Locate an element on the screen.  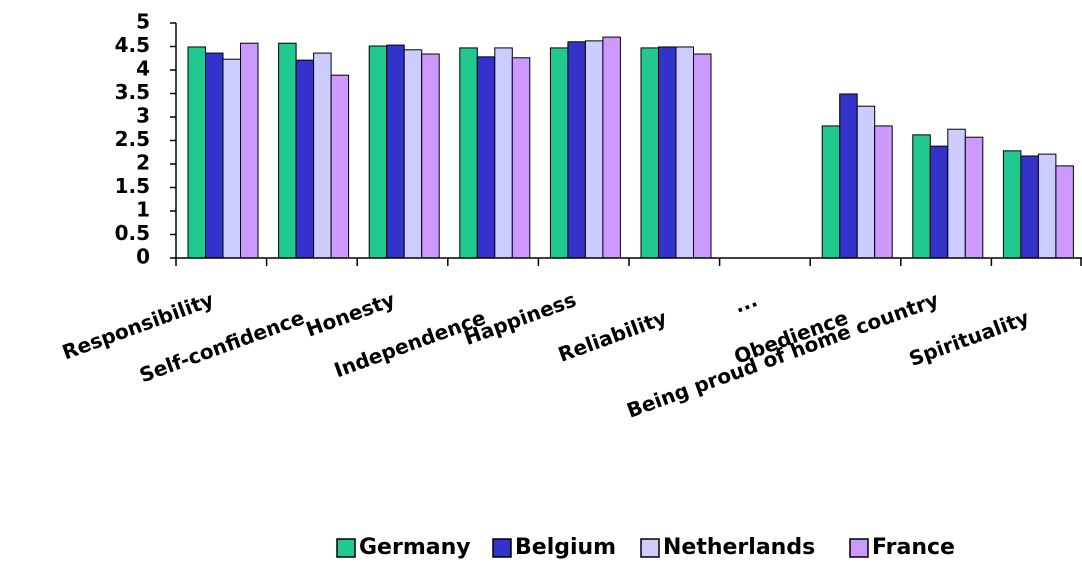
y-tick-label: 4 is located at coordinates (143, 69).